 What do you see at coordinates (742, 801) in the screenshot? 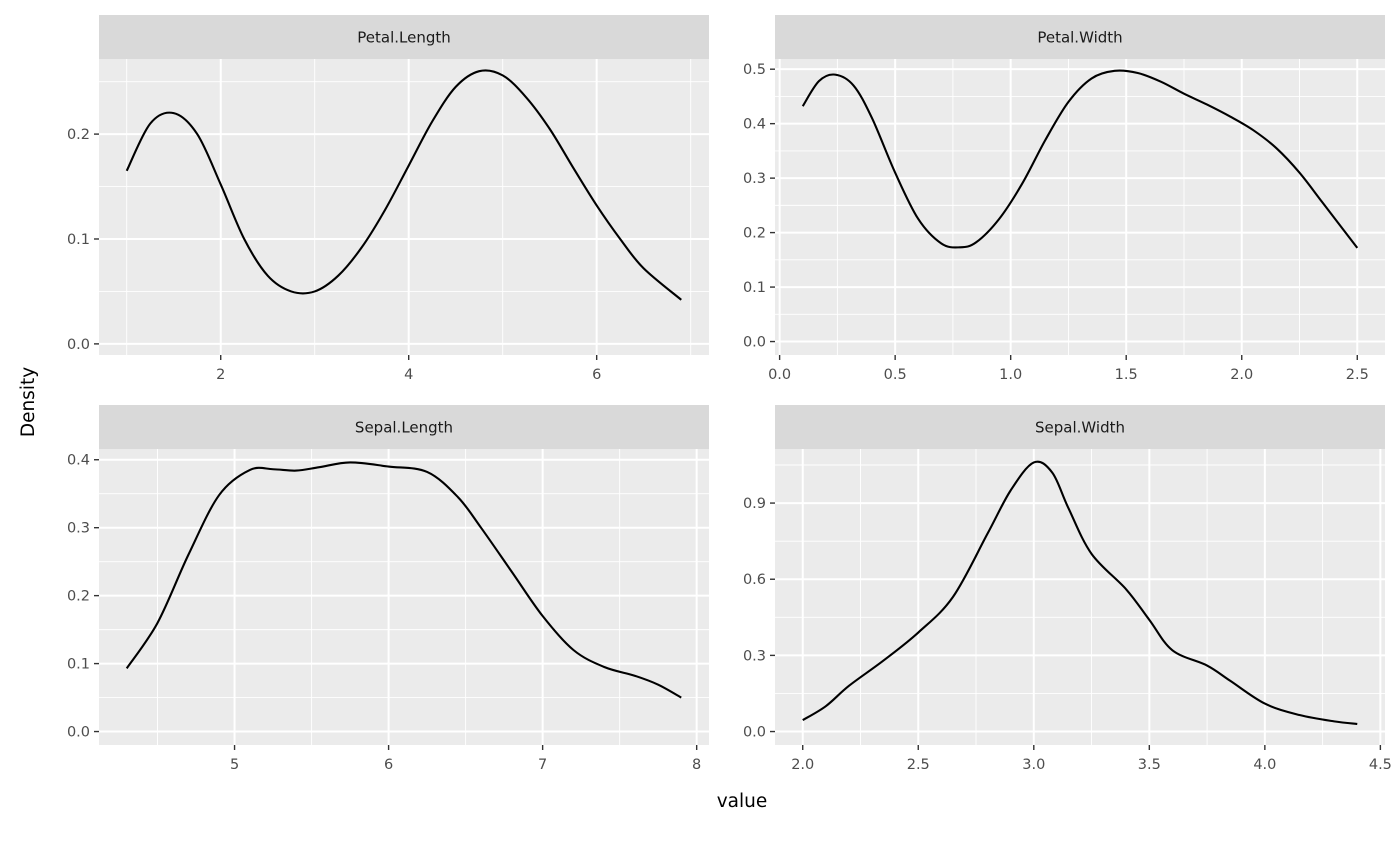
I see `x-axis-title: value` at bounding box center [742, 801].